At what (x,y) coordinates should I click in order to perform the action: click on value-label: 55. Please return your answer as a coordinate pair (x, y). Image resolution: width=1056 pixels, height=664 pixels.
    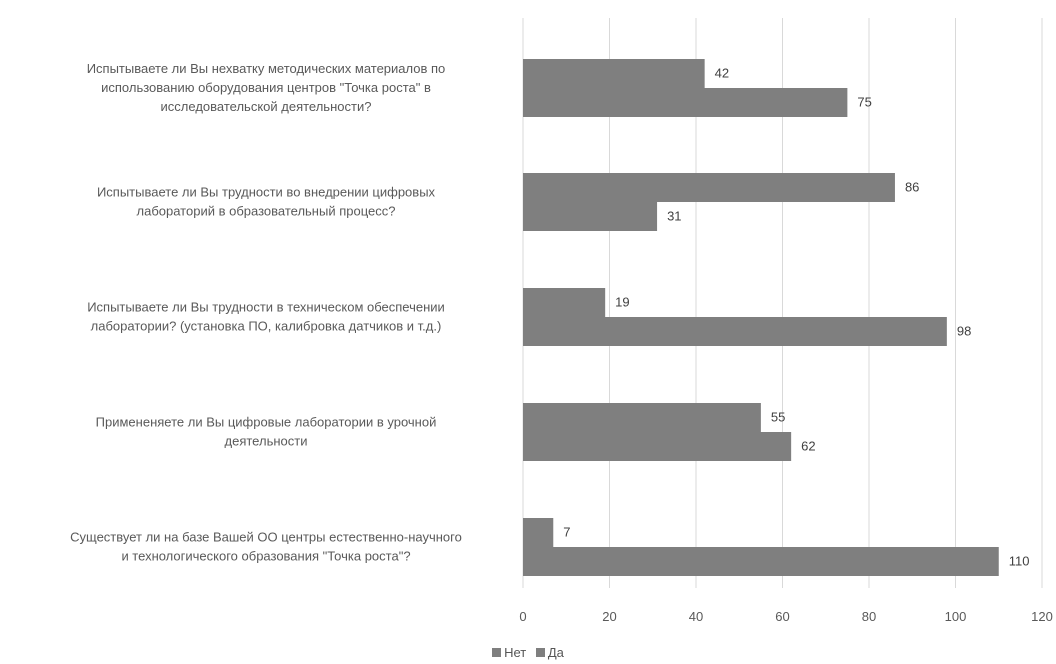
    Looking at the image, I should click on (778, 417).